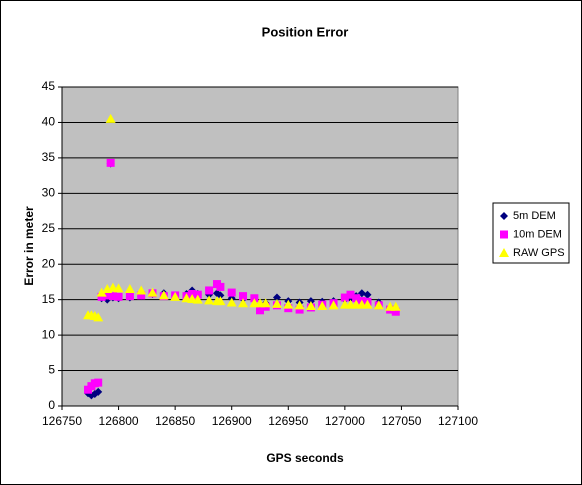 The width and height of the screenshot is (582, 485). Describe the element at coordinates (51, 370) in the screenshot. I see `y-tick-label: 5` at that location.